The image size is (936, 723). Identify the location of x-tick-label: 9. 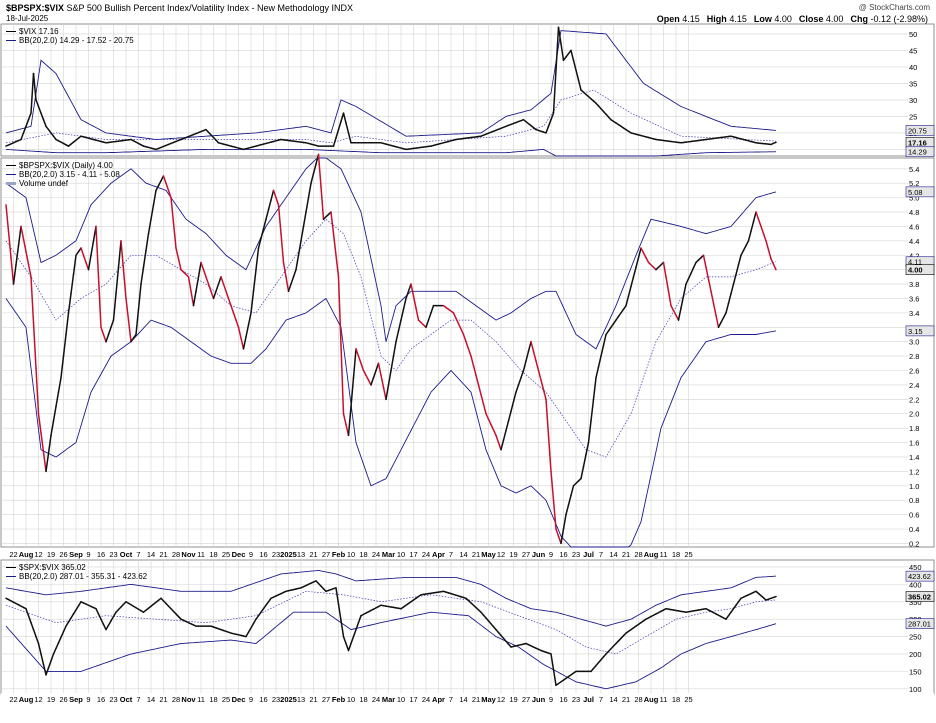
(551, 699).